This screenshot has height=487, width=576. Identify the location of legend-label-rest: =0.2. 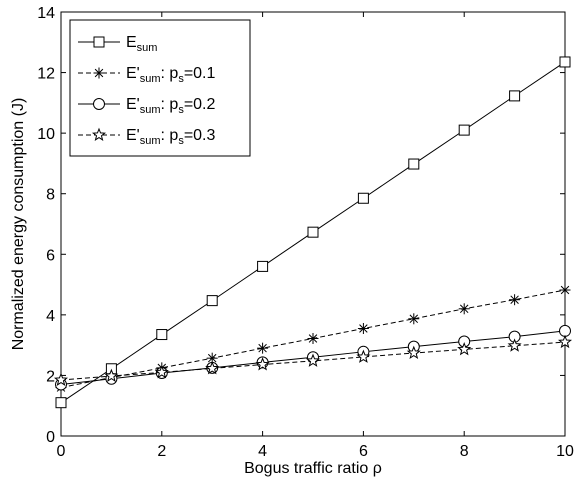
(200, 104).